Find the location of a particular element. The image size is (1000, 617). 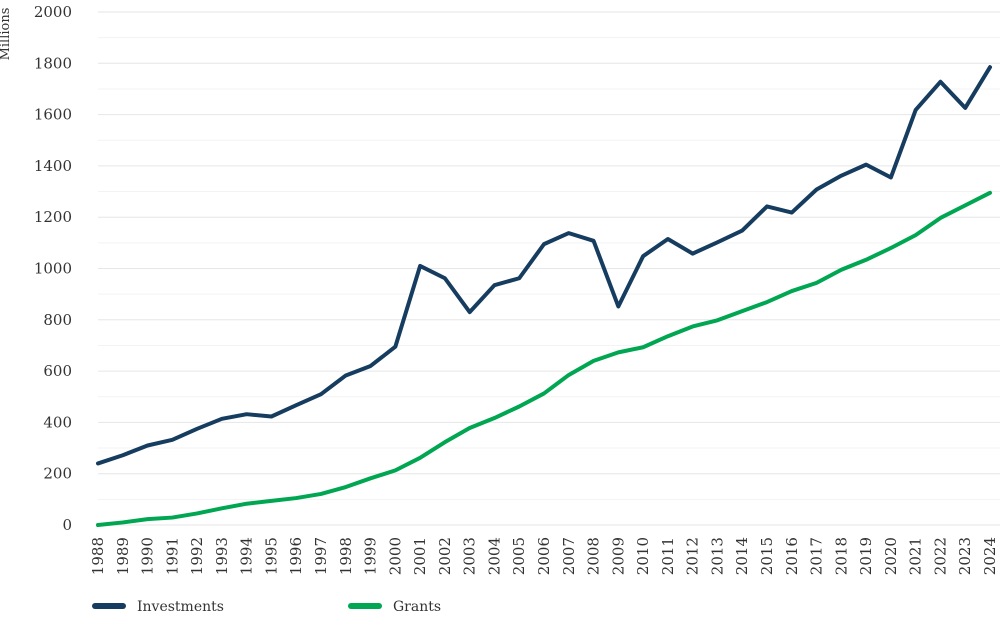

y-tick-label: 600 is located at coordinates (57, 371).